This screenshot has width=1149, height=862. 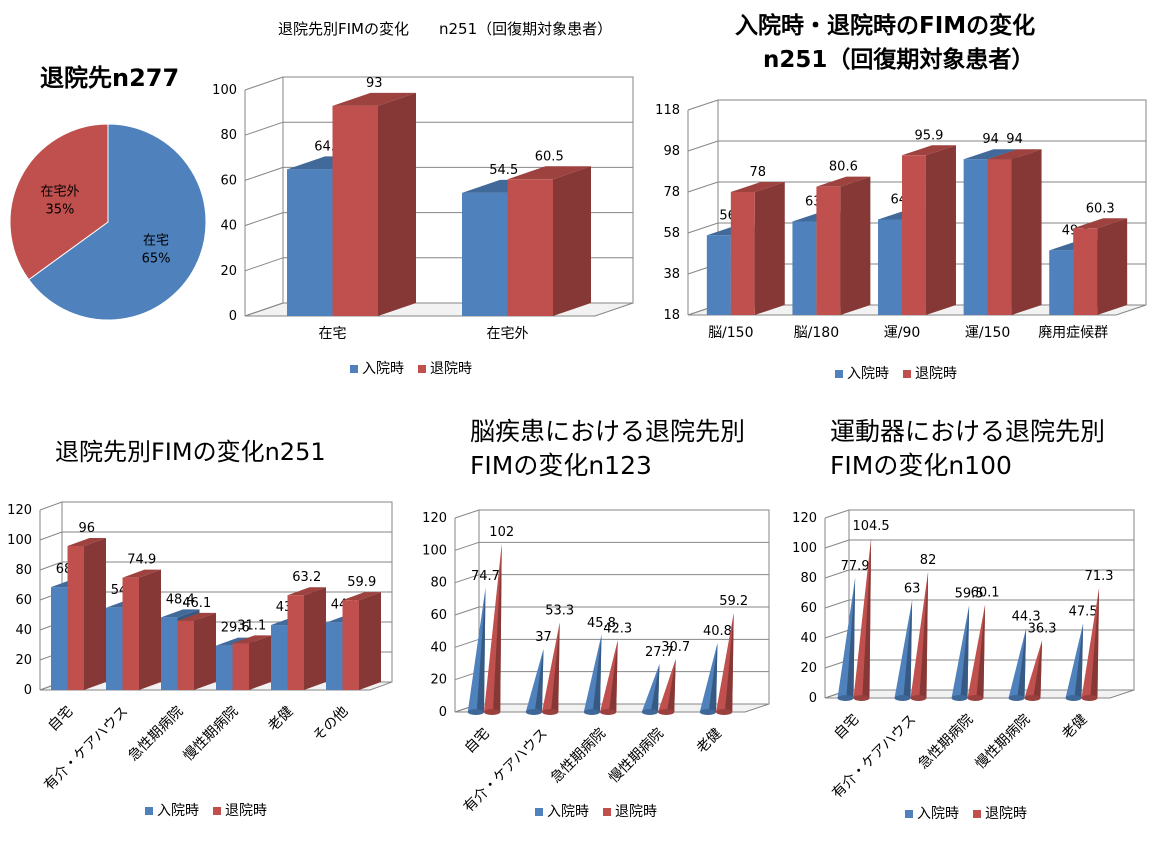 I want to click on chart2-title: 入院時・退院時のFIMの変化, so click(x=885, y=26).